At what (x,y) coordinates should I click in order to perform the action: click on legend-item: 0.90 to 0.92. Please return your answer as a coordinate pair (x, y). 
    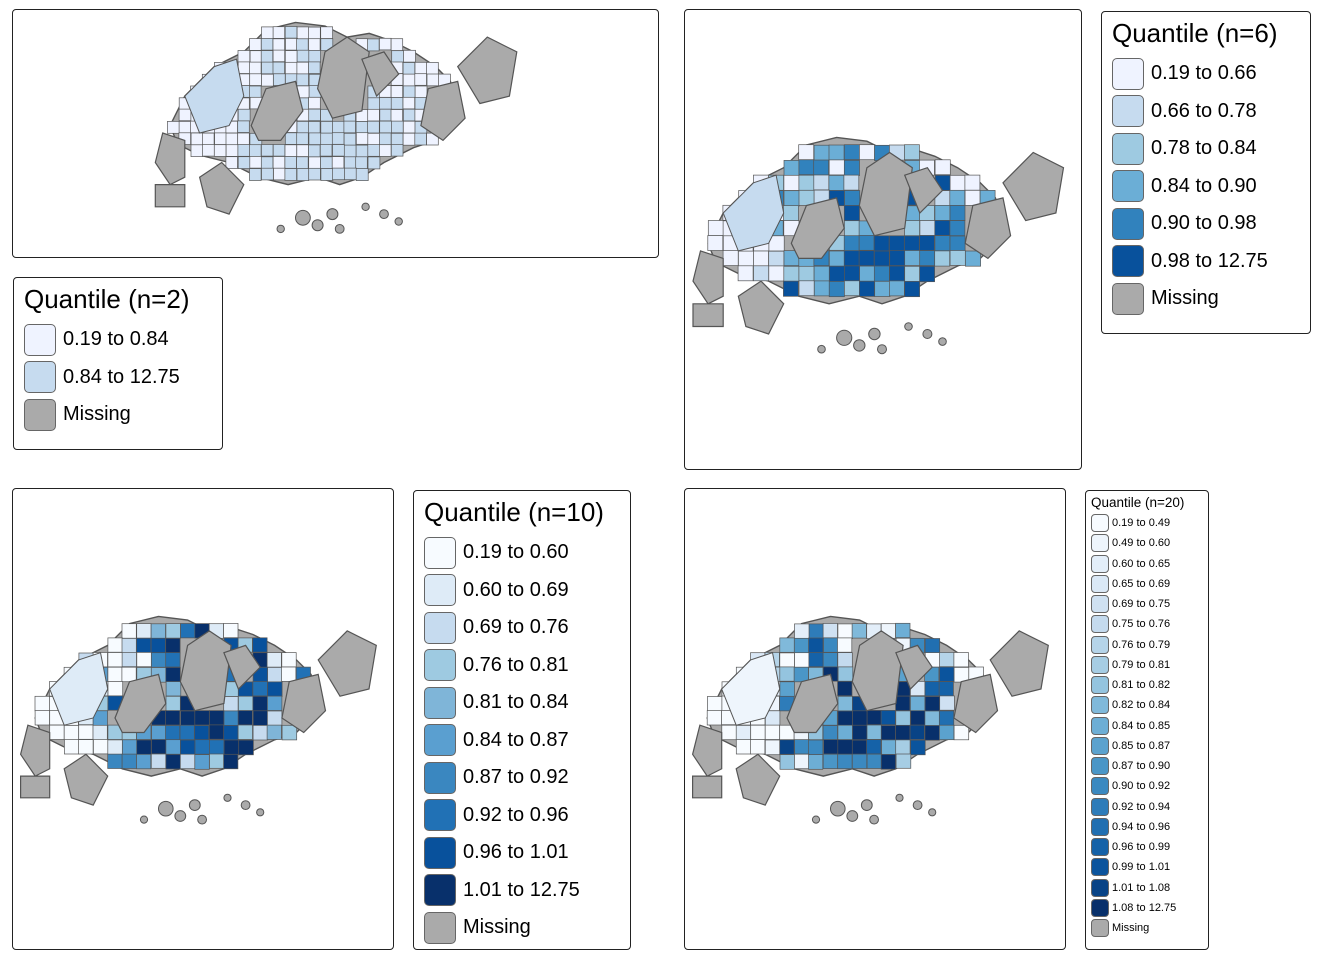
    Looking at the image, I should click on (1146, 786).